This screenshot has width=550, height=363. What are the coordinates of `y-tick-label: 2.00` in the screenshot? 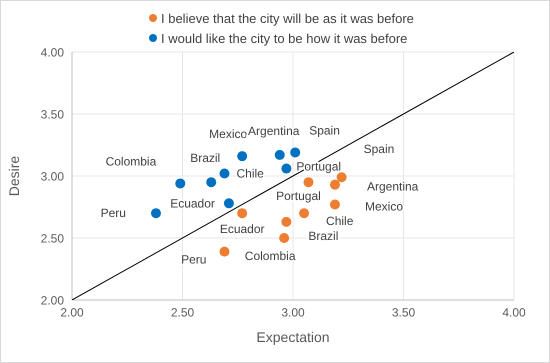 It's located at (52, 300).